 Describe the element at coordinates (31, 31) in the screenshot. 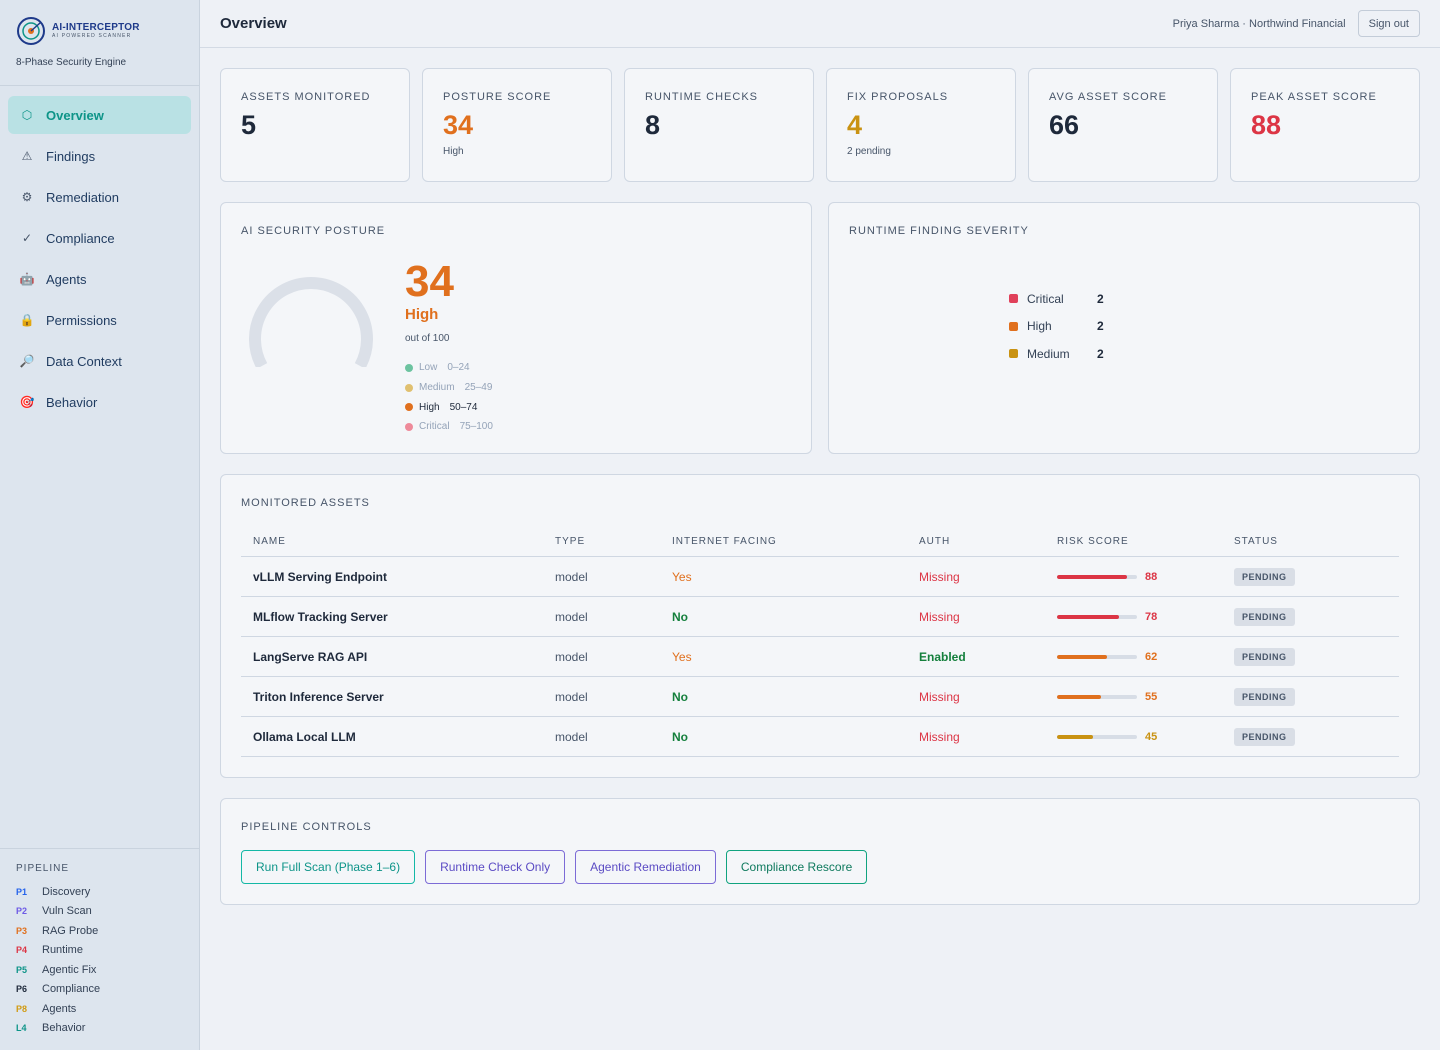

I see `radar-logo-icon` at that location.